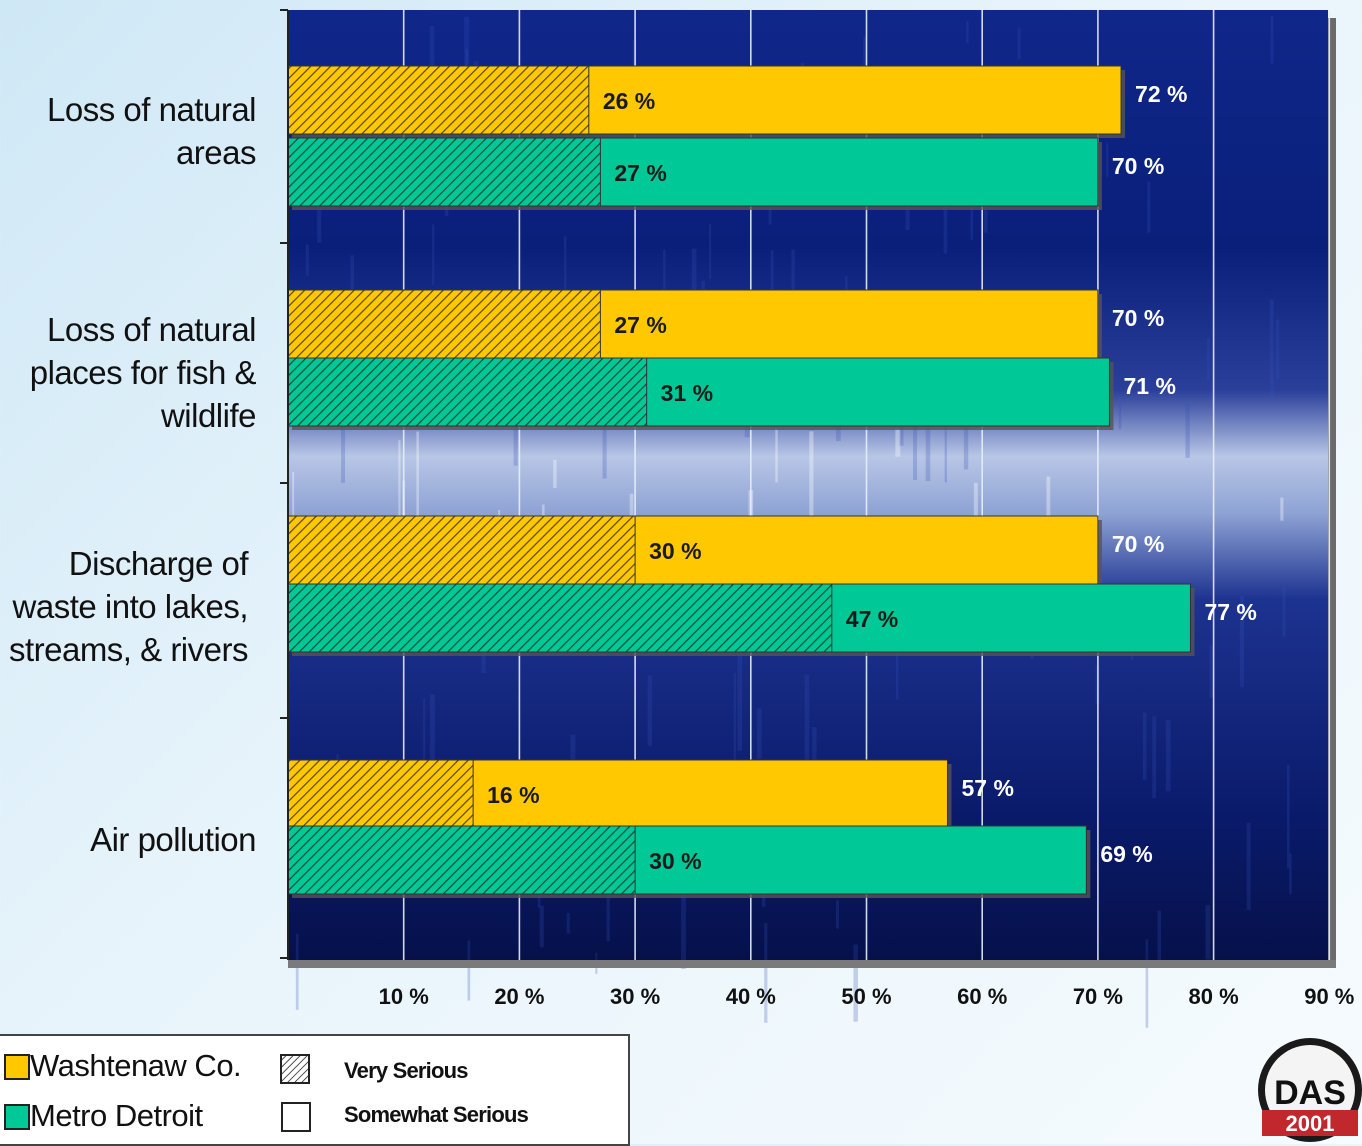 The image size is (1362, 1146). Describe the element at coordinates (872, 619) in the screenshot. I see `data-label-very-serious: 47 %` at that location.